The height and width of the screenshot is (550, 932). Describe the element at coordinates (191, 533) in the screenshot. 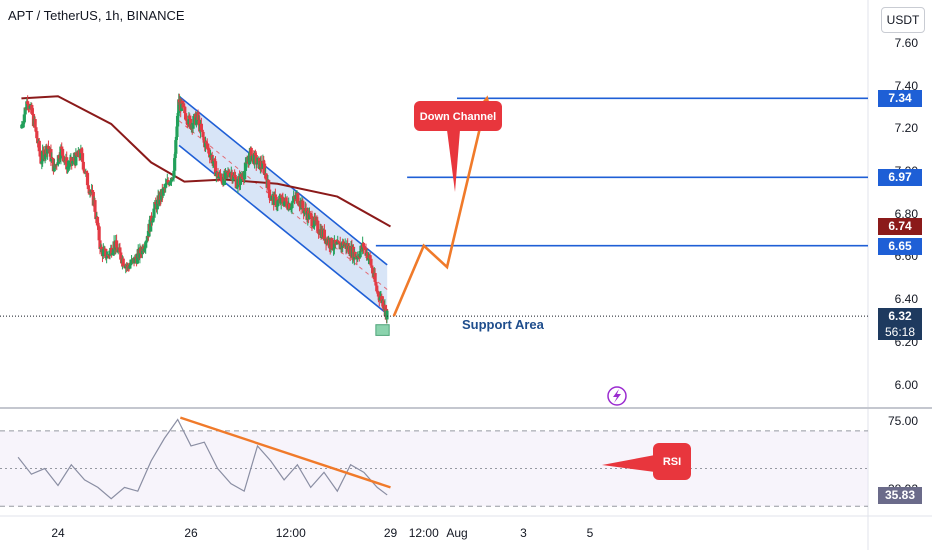

I see `time-tick-label: 26` at that location.